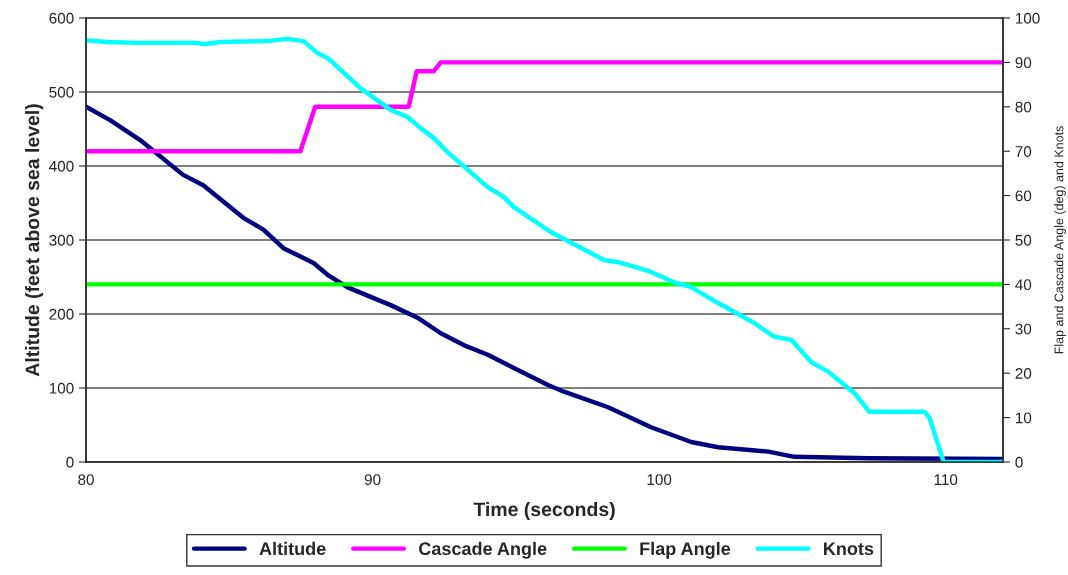 The image size is (1068, 575). What do you see at coordinates (544, 511) in the screenshot?
I see `x-axis-title: Time (seconds)` at bounding box center [544, 511].